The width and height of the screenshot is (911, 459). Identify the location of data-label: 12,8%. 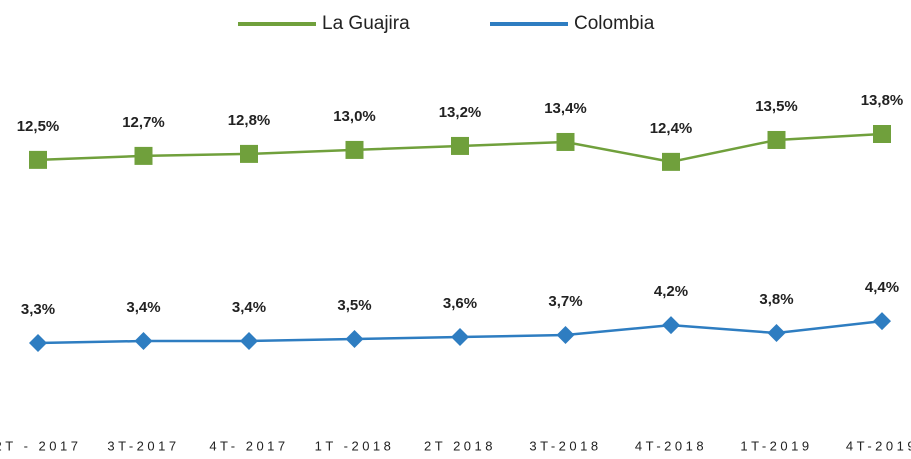
(249, 120).